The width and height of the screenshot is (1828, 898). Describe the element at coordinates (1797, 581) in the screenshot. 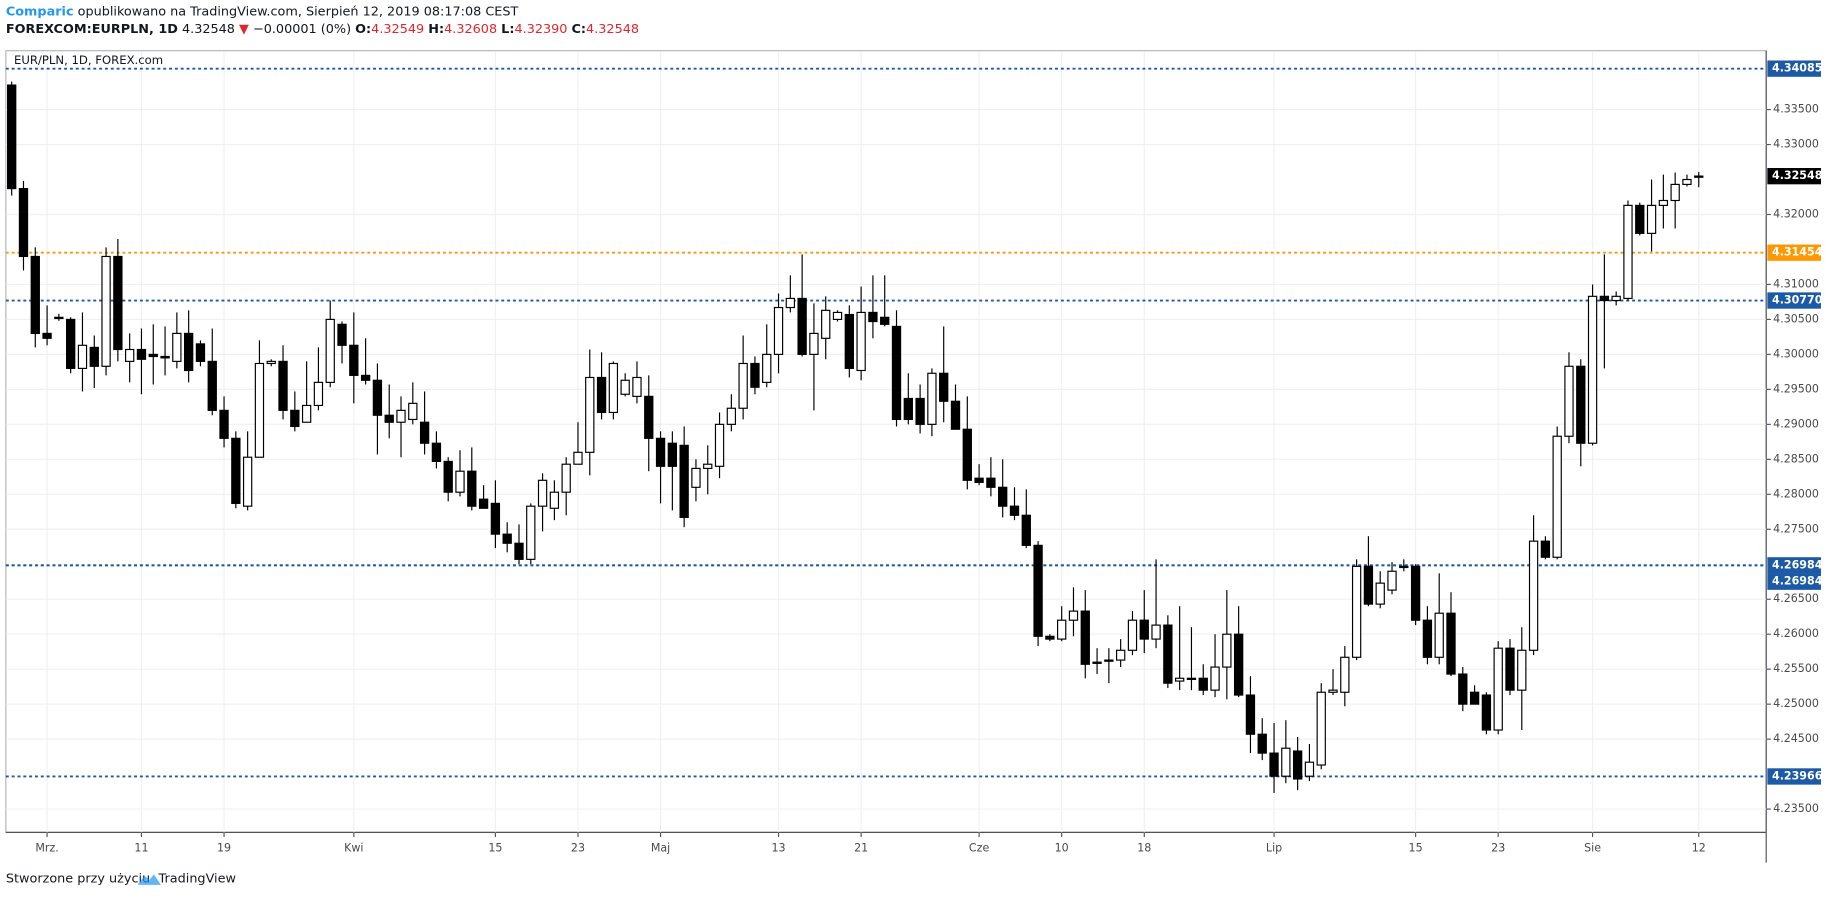

I see `level-label: 4.26984` at that location.